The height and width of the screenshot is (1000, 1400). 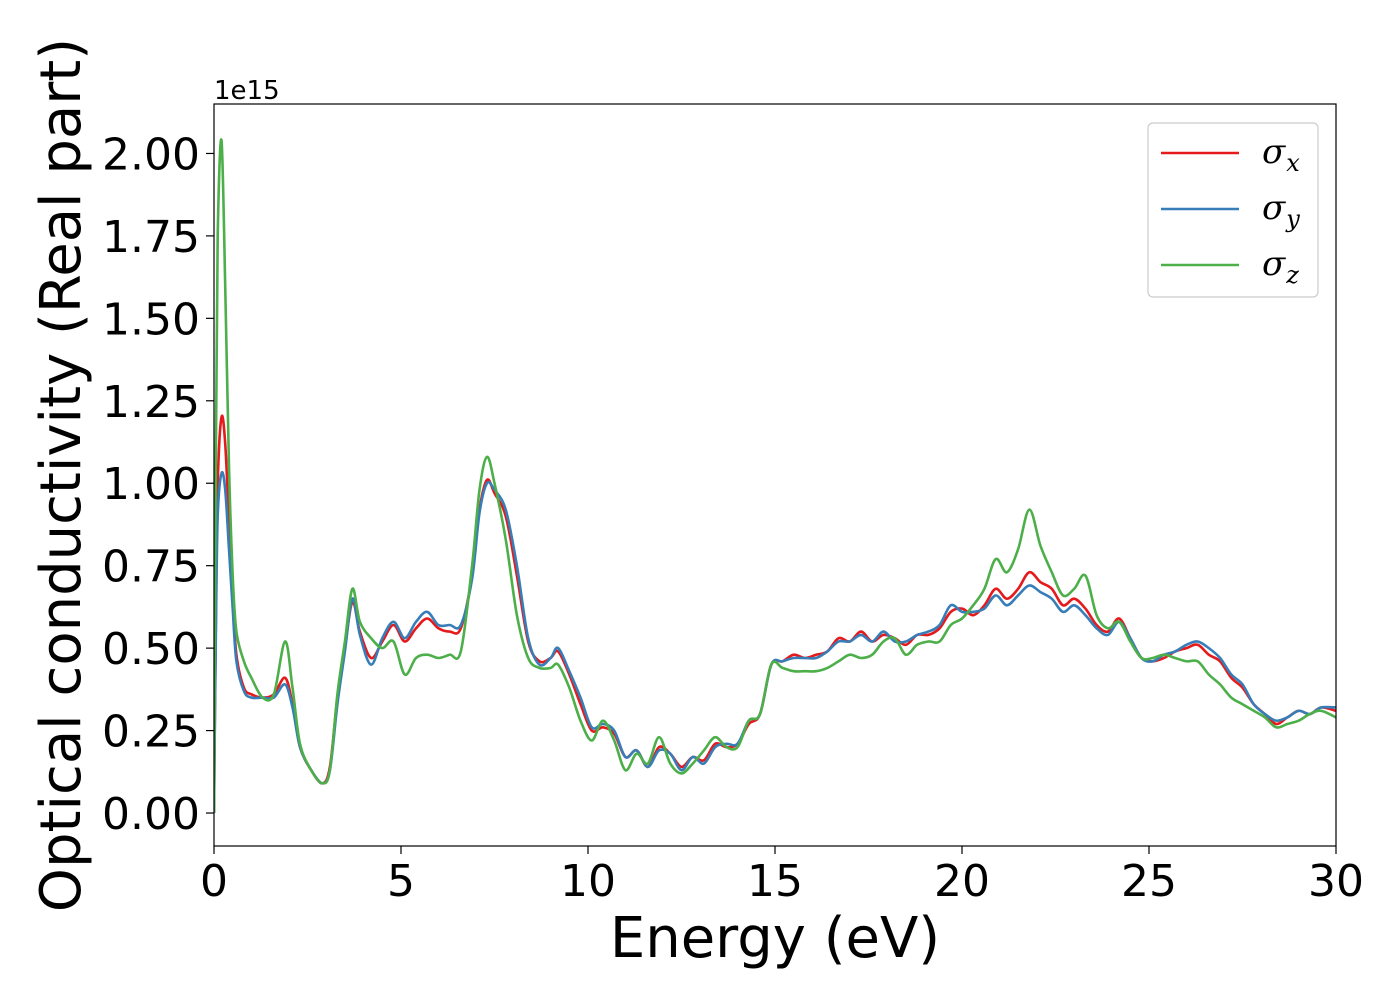 I want to click on y-tick-label: 1.50, so click(x=151, y=319).